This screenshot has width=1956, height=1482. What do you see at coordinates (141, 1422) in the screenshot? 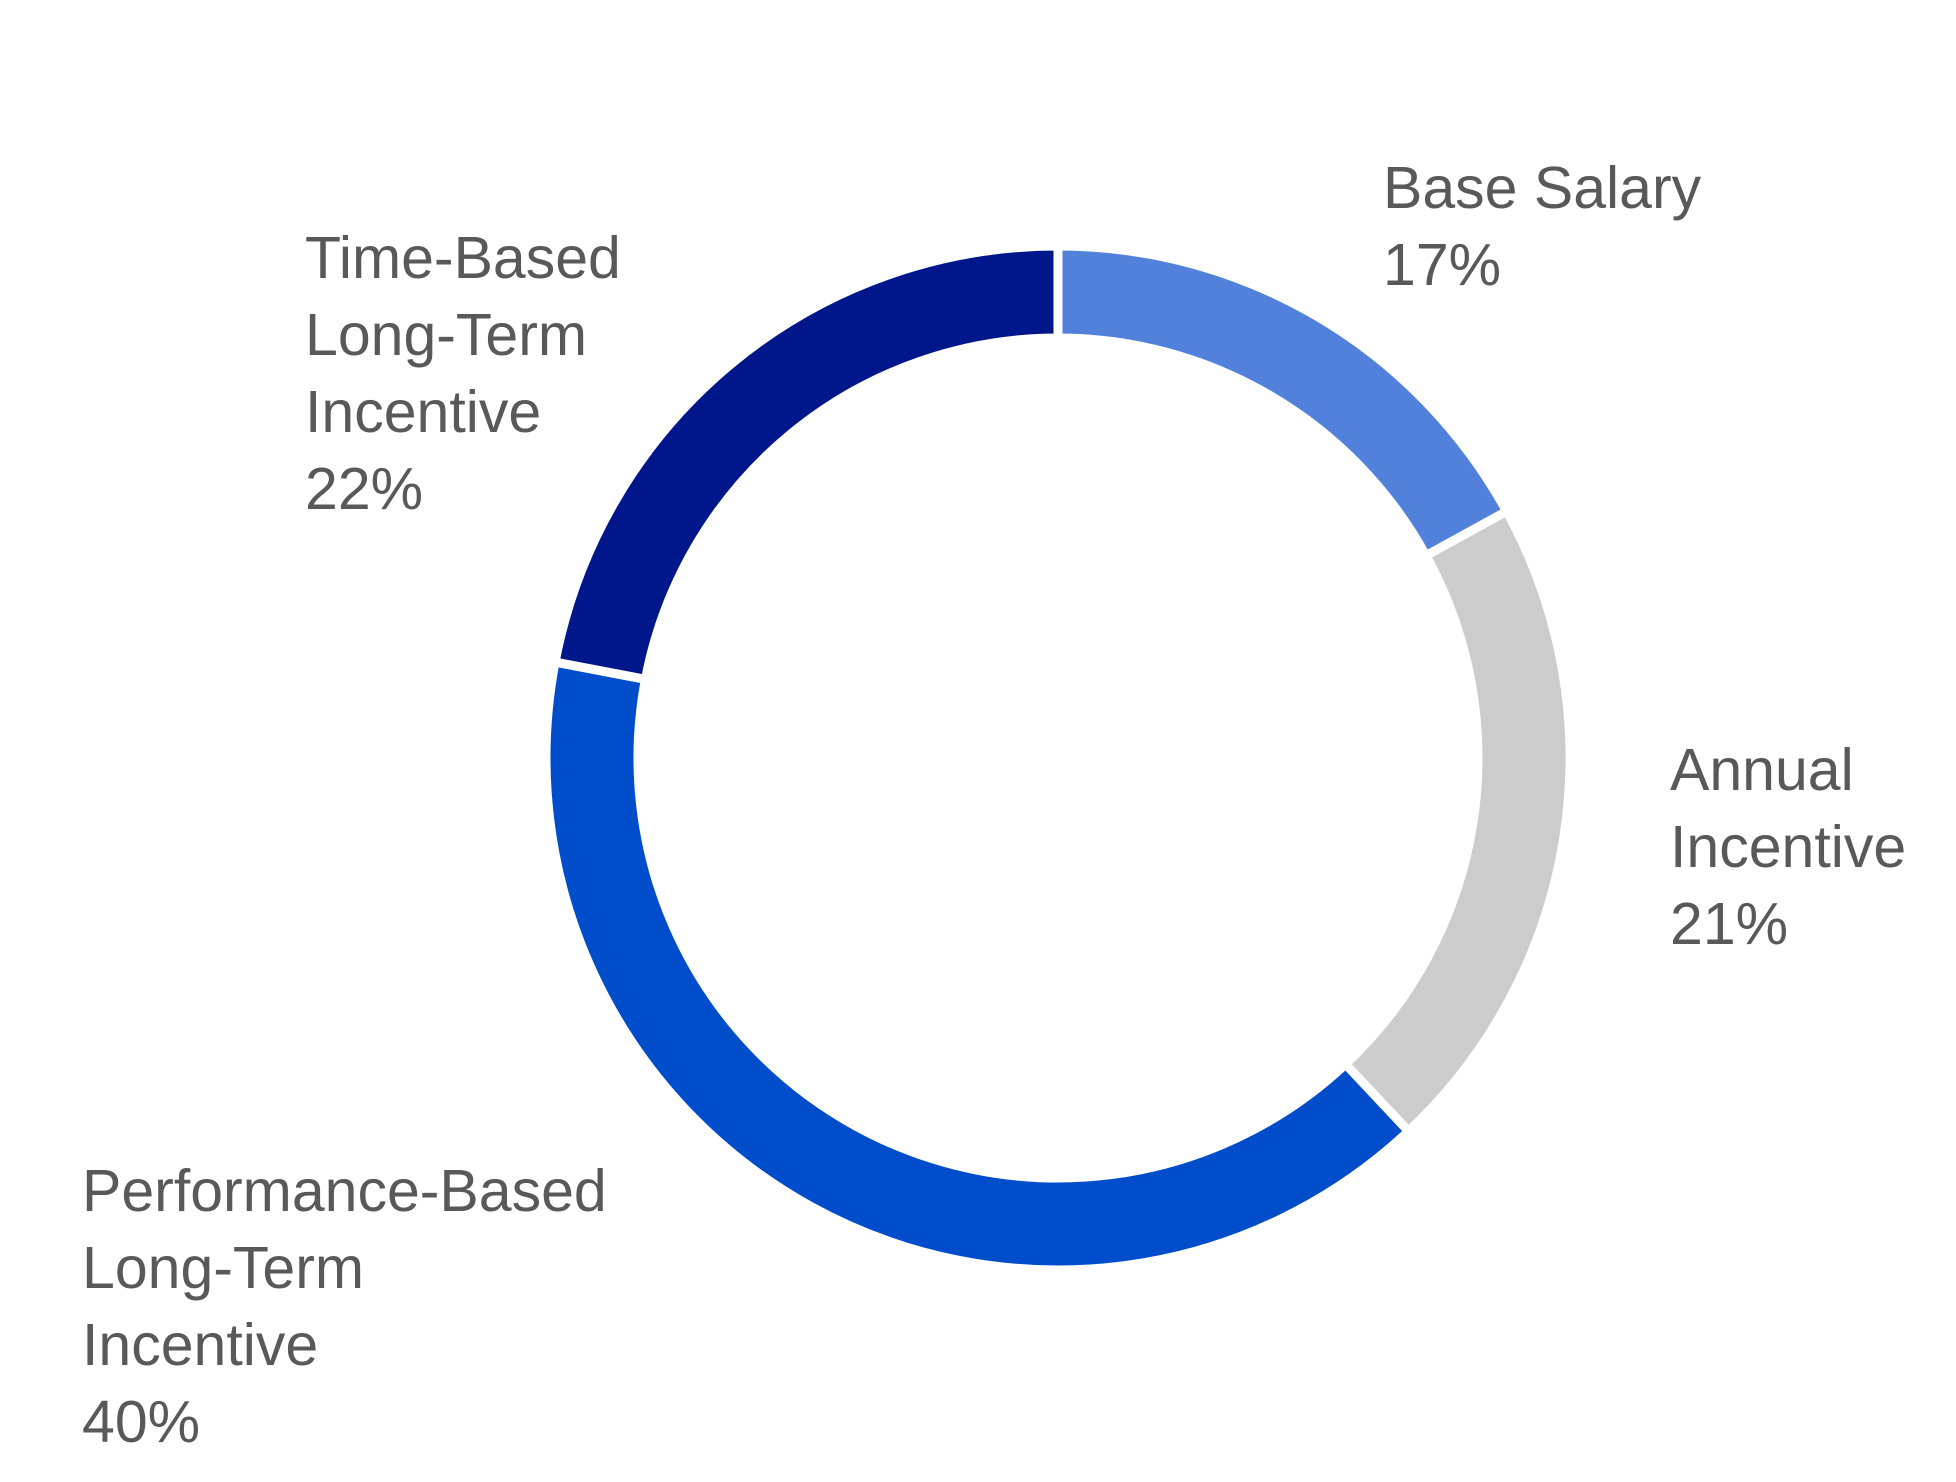
I see `slice-percent: 40%` at bounding box center [141, 1422].